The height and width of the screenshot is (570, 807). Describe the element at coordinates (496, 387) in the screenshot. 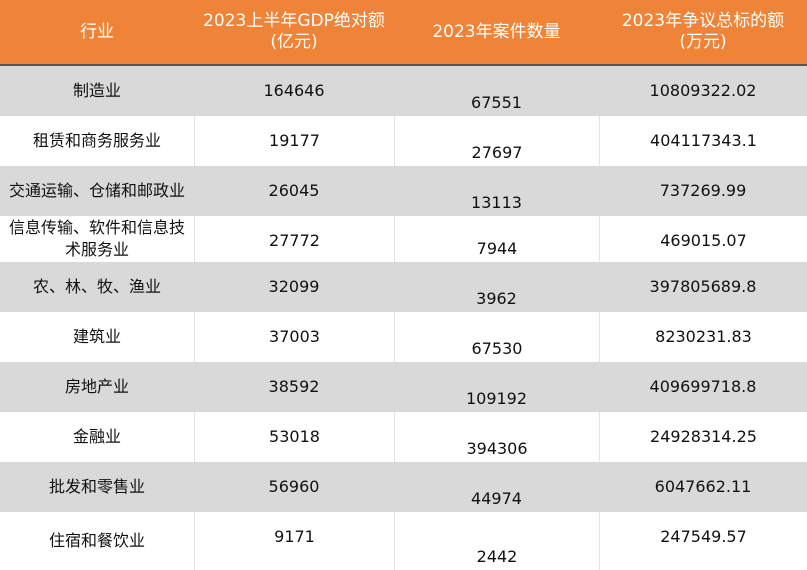

I see `cell-cases: 109192` at that location.